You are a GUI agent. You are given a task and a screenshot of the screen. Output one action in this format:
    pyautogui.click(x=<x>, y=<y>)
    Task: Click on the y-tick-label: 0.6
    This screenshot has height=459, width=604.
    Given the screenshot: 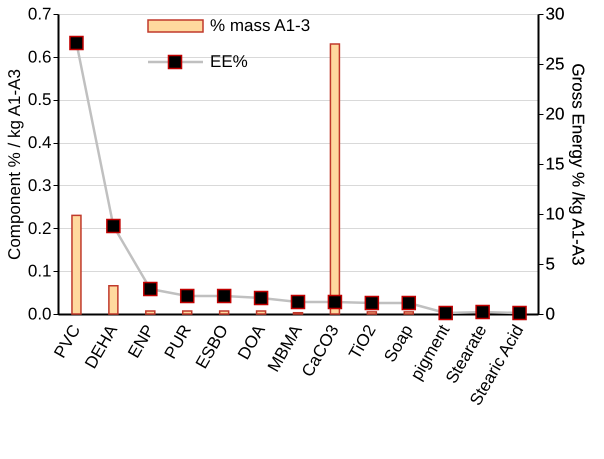 What is the action you would take?
    pyautogui.click(x=40, y=56)
    